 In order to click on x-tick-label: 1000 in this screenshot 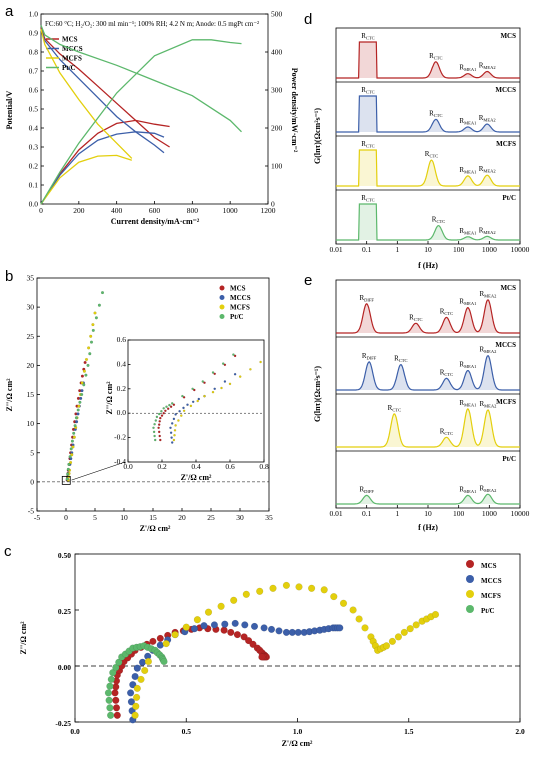, I will do `click(489, 249)`.